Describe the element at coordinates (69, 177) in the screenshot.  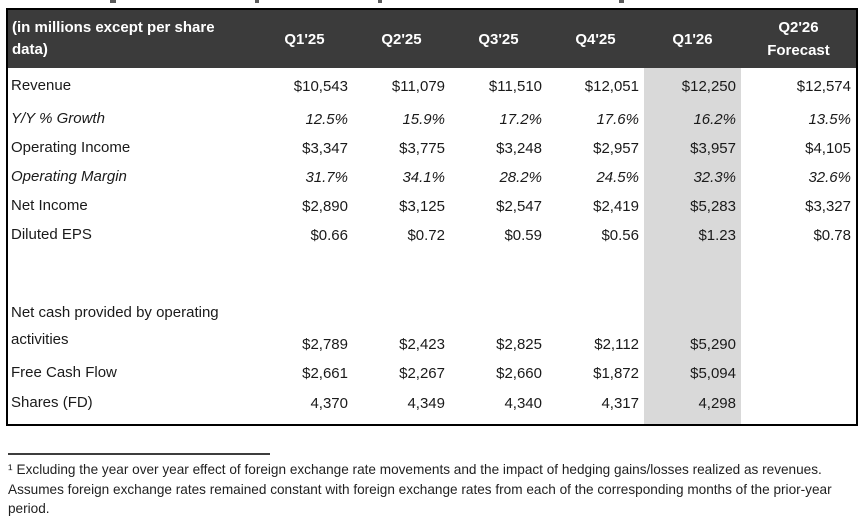
I see `row-label: Operating Margin` at that location.